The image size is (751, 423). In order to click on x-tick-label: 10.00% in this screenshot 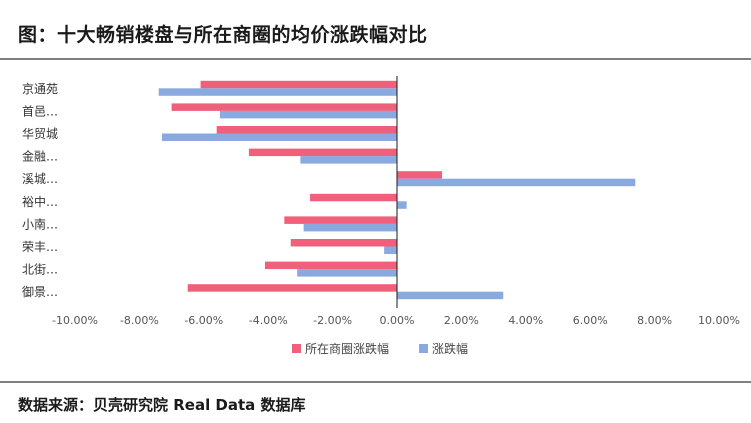, I will do `click(719, 320)`.